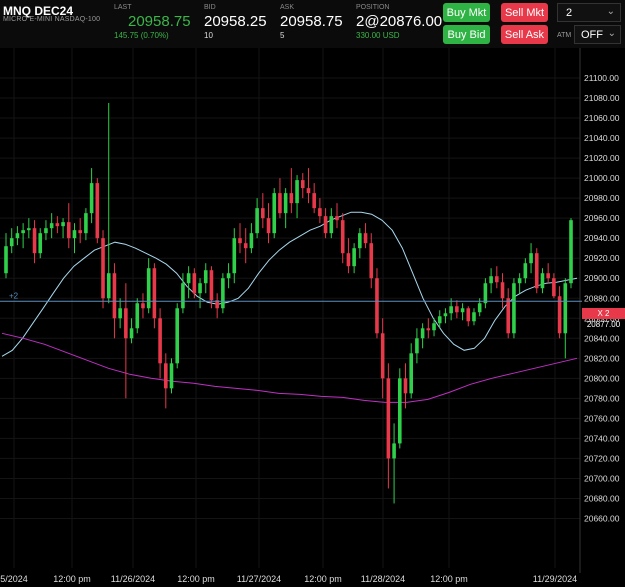 The width and height of the screenshot is (625, 587). Describe the element at coordinates (602, 519) in the screenshot. I see `y-tick-label: 20660.00` at that location.